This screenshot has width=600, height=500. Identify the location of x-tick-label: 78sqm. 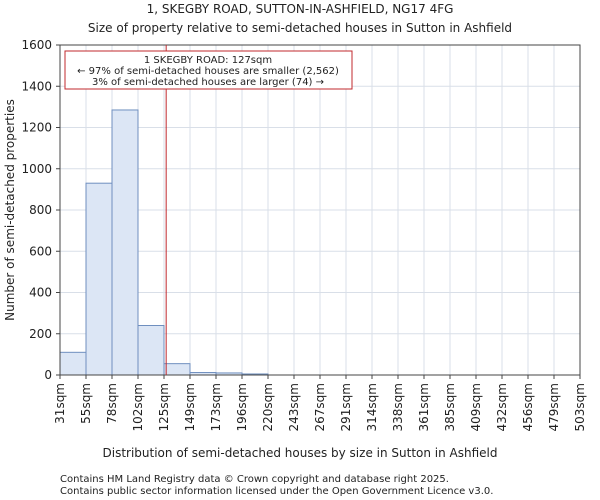
(112, 403).